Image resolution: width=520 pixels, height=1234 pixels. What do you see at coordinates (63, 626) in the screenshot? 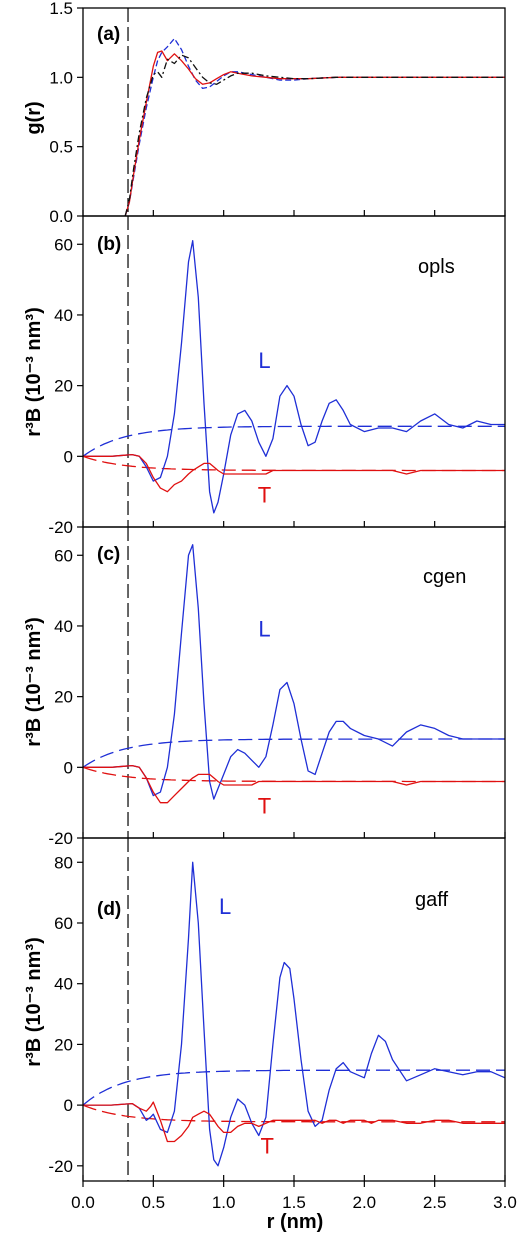
I see `y-tick-label-c-3: 40` at bounding box center [63, 626].